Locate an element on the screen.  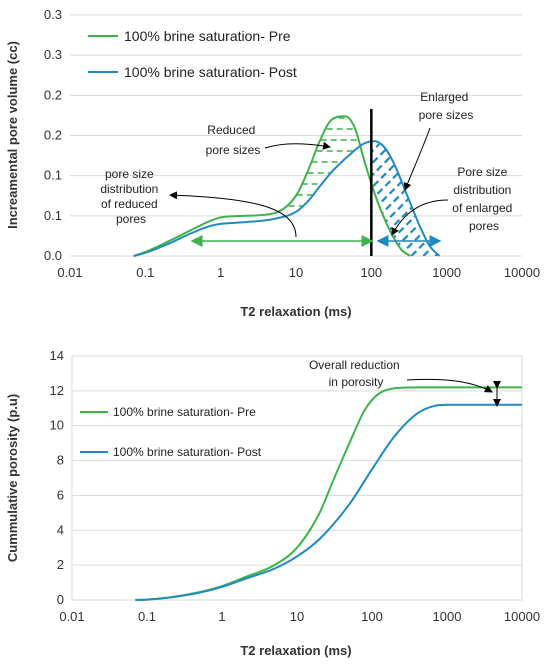
y-tick-label: 6 is located at coordinates (60, 494).